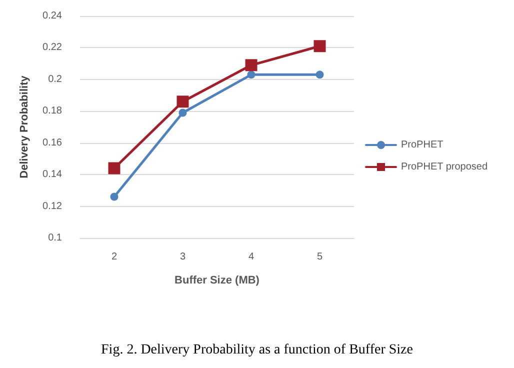 This screenshot has width=514, height=368. I want to click on y-tick-label: 0.16, so click(52, 142).